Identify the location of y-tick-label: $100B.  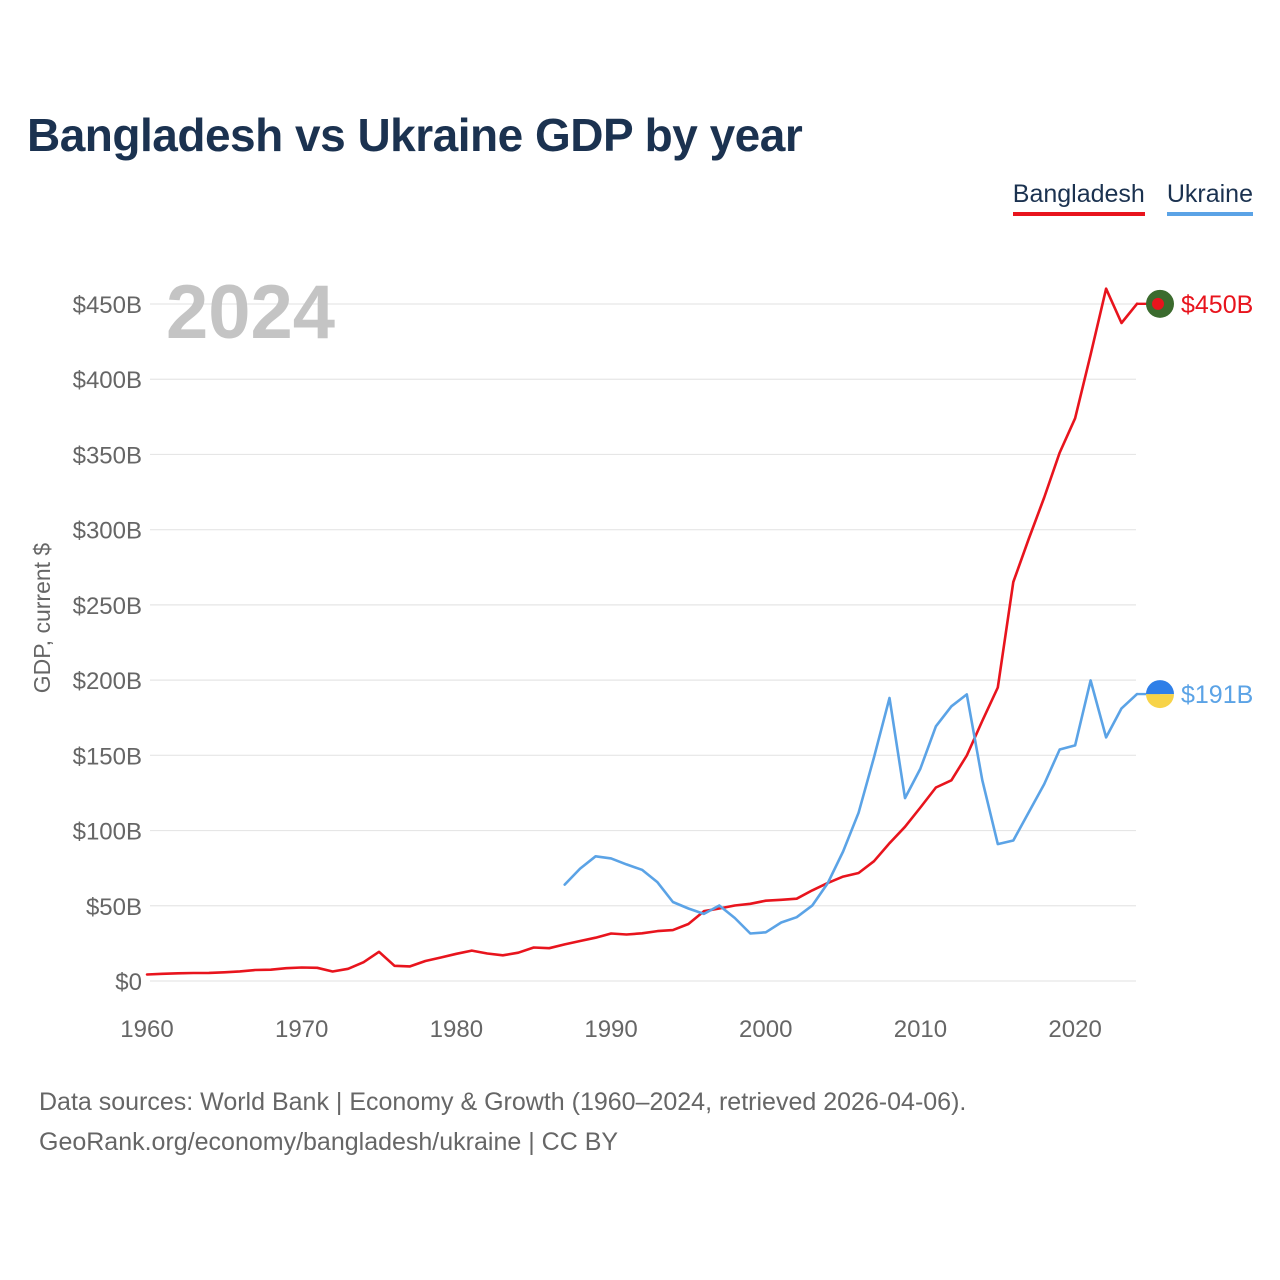
(107, 832).